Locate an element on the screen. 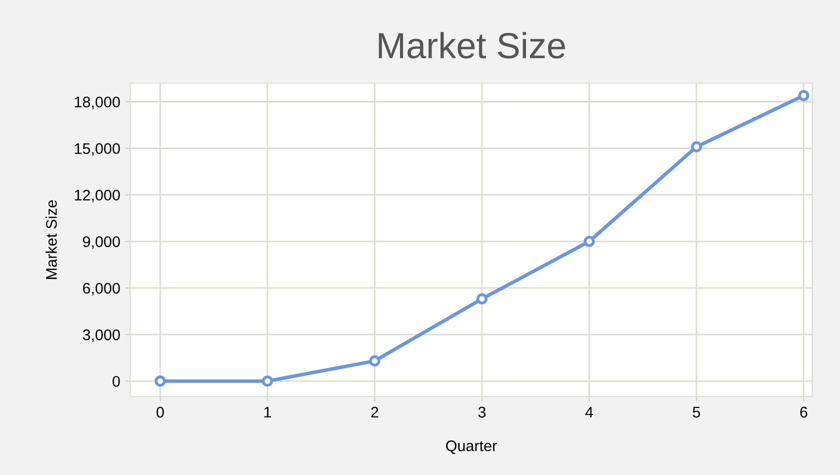 This screenshot has width=840, height=475. x-tick-label: 5 is located at coordinates (696, 412).